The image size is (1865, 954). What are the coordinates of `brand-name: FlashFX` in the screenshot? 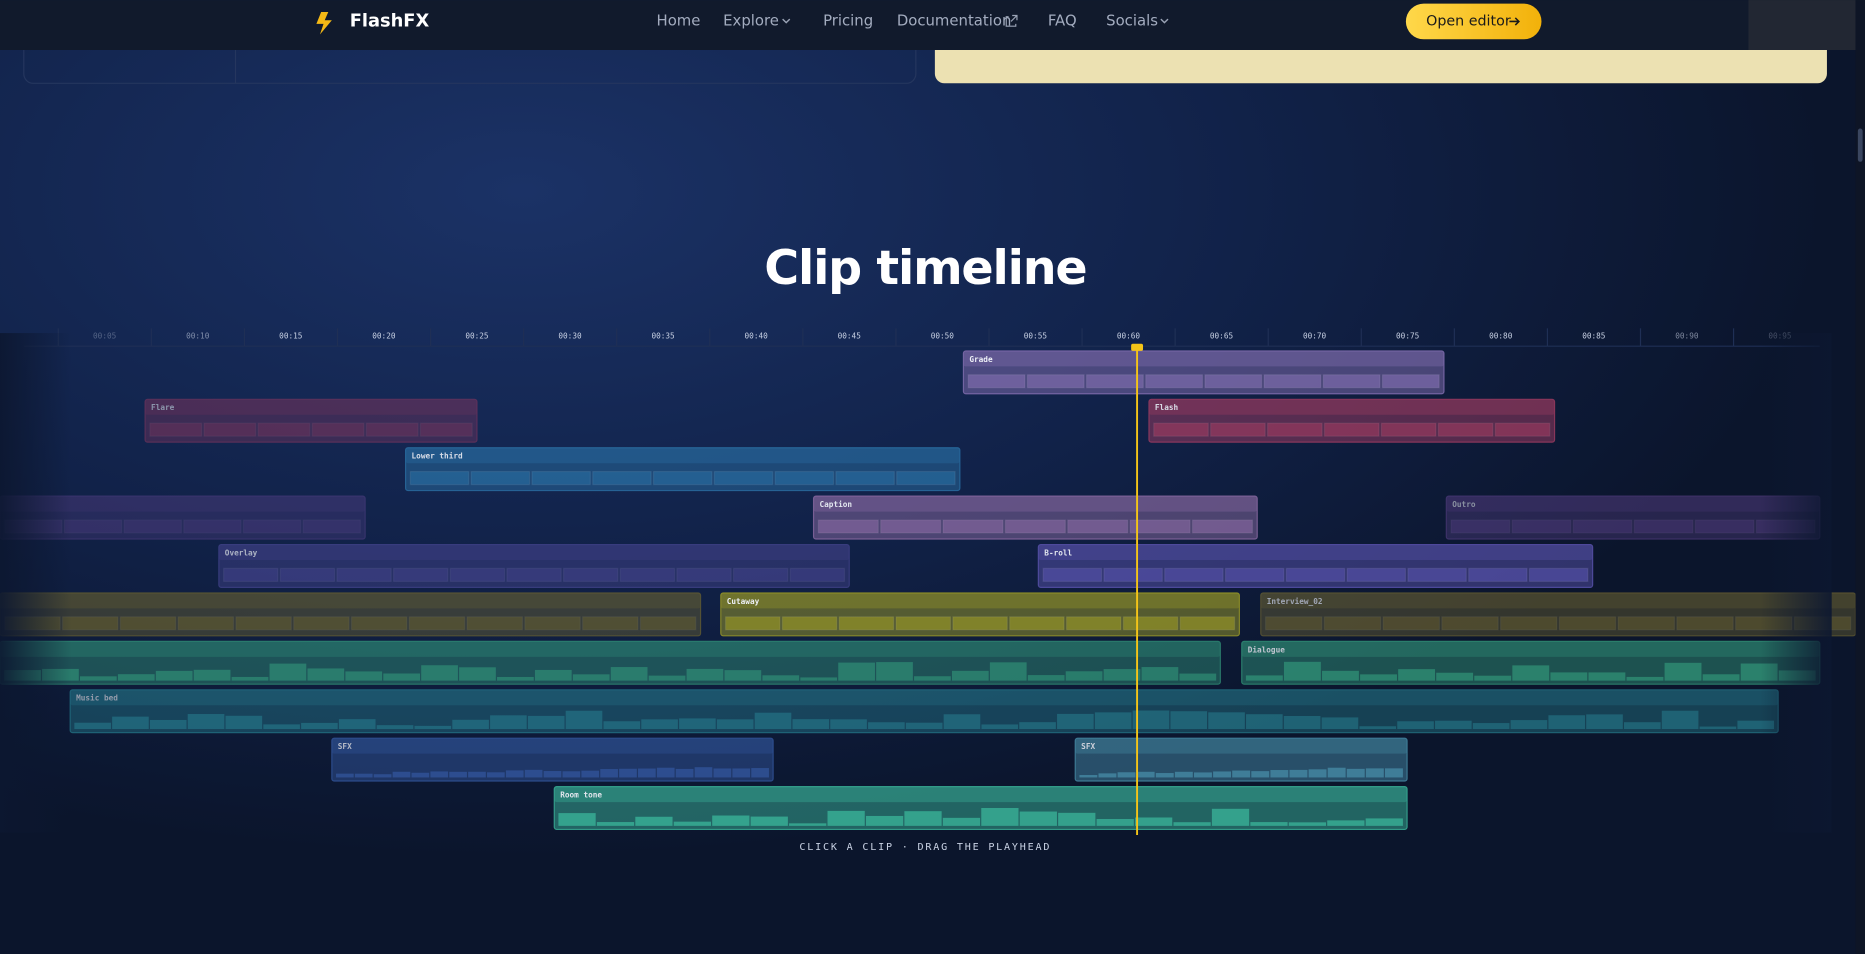 It's located at (390, 20).